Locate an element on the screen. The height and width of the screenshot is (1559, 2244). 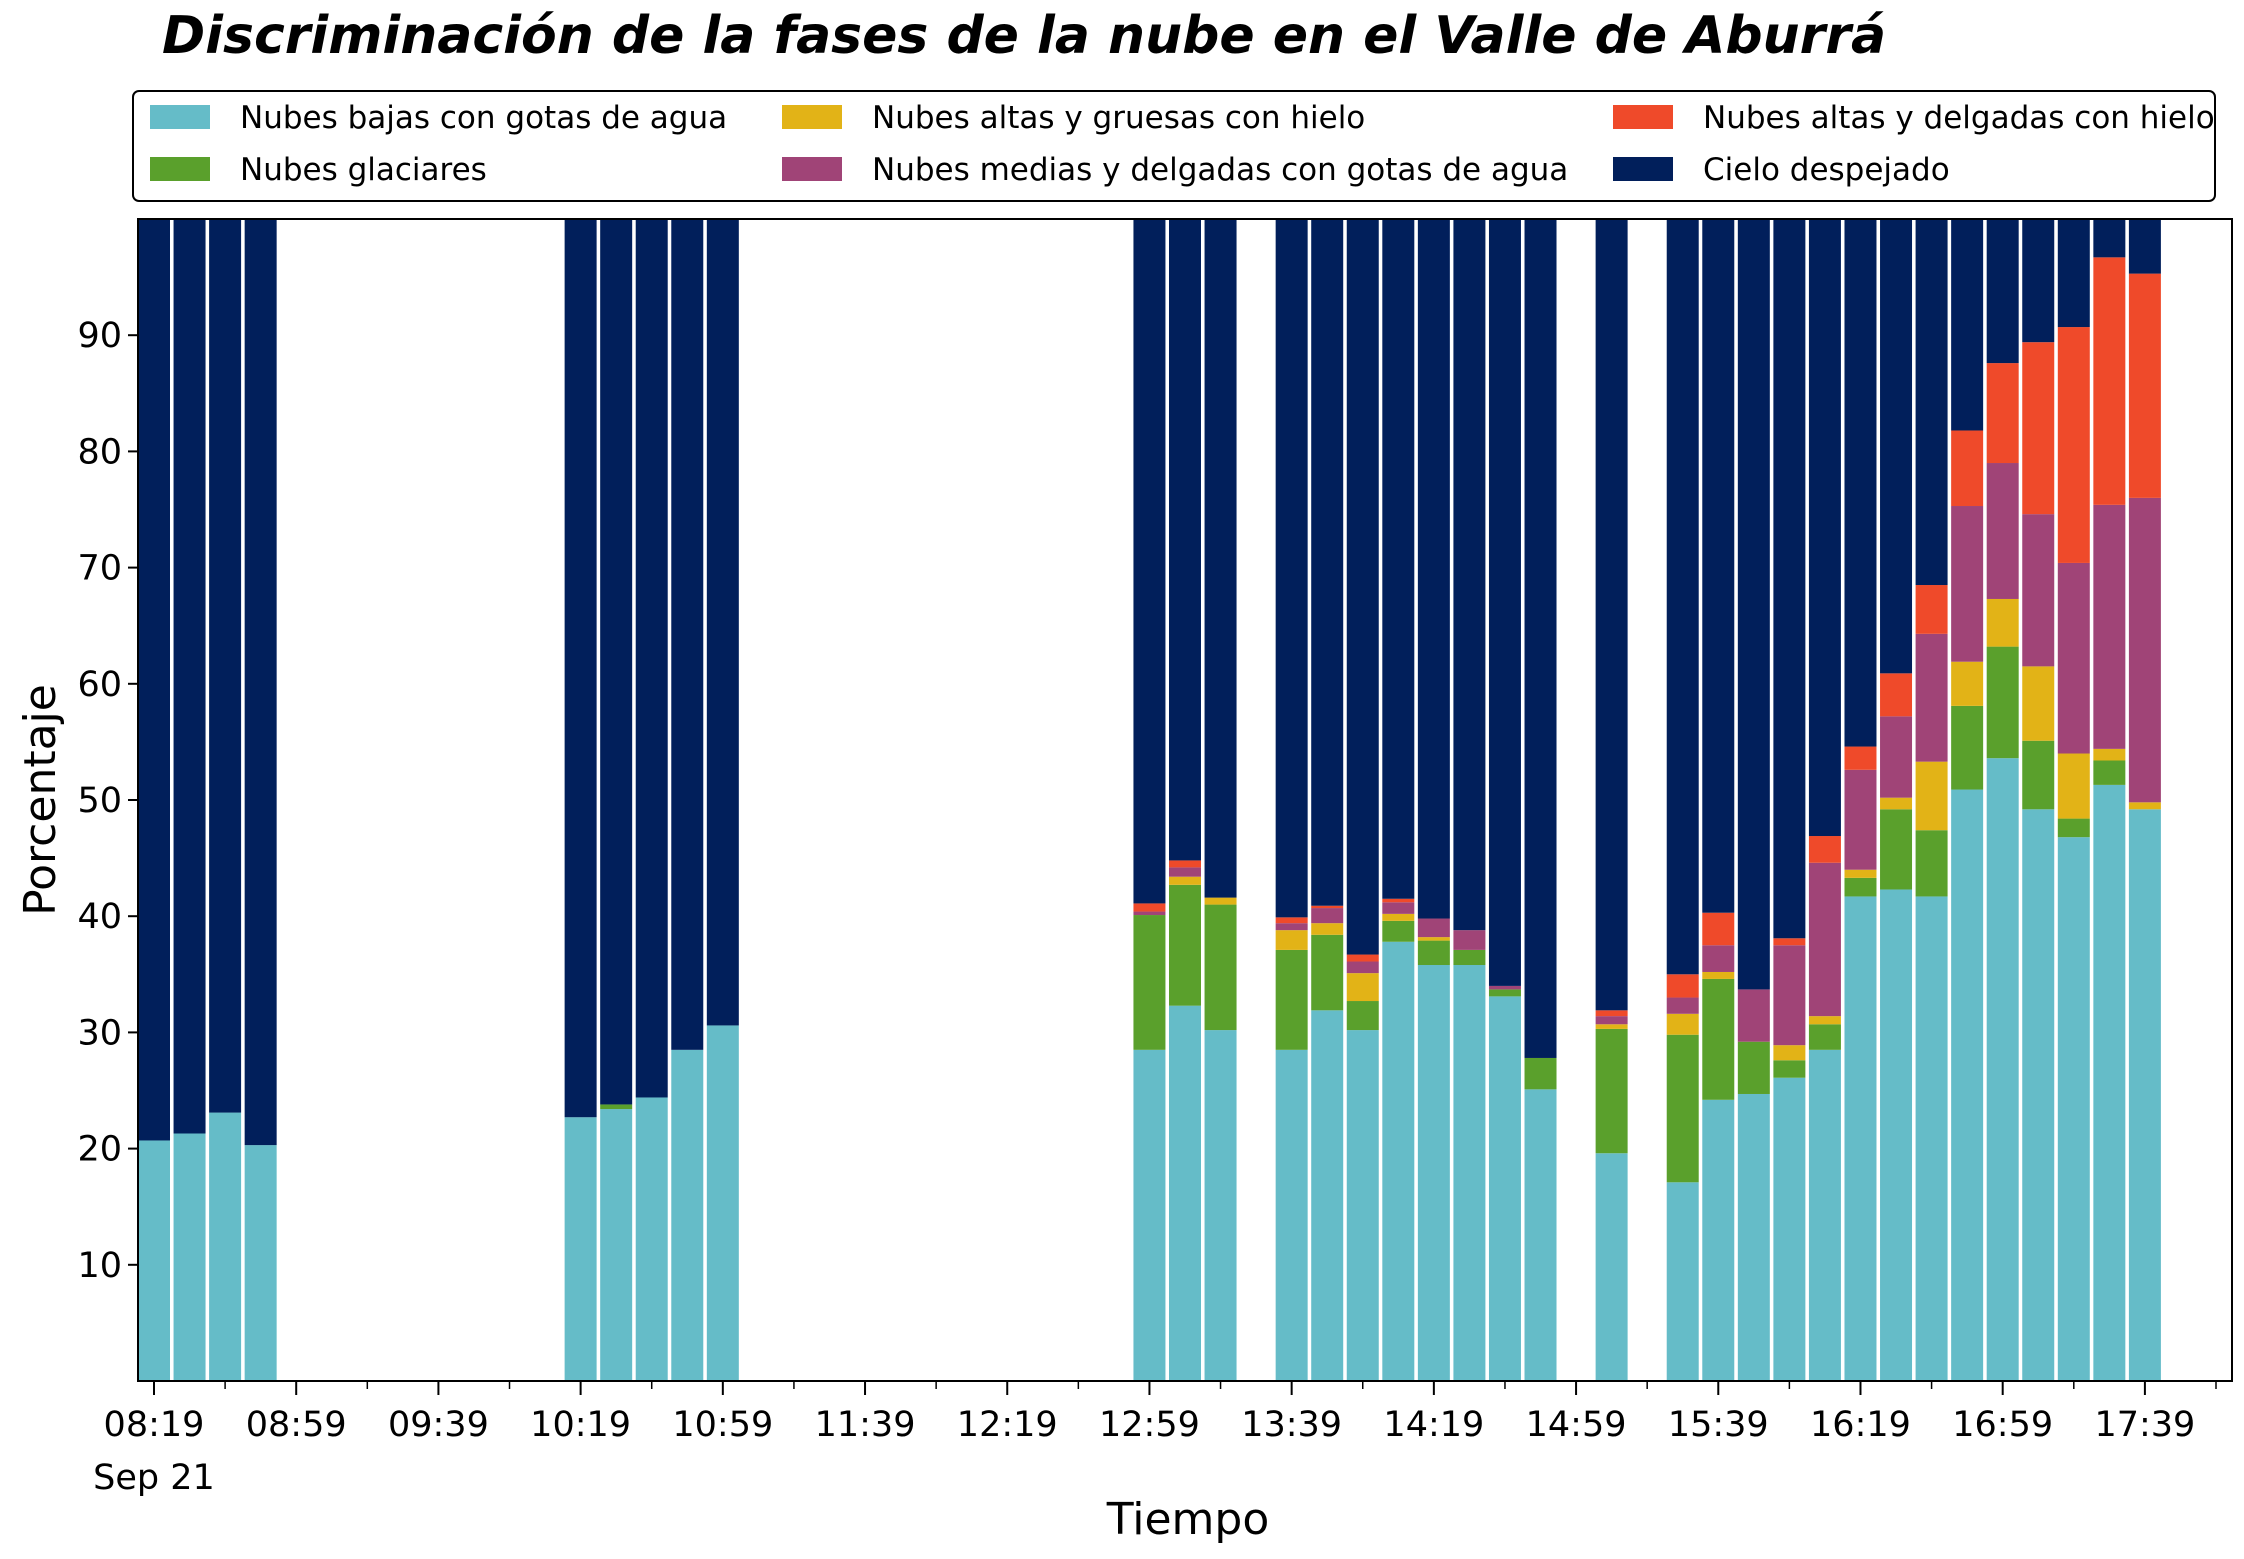
x-tick-label: 08:19 is located at coordinates (154, 1425).